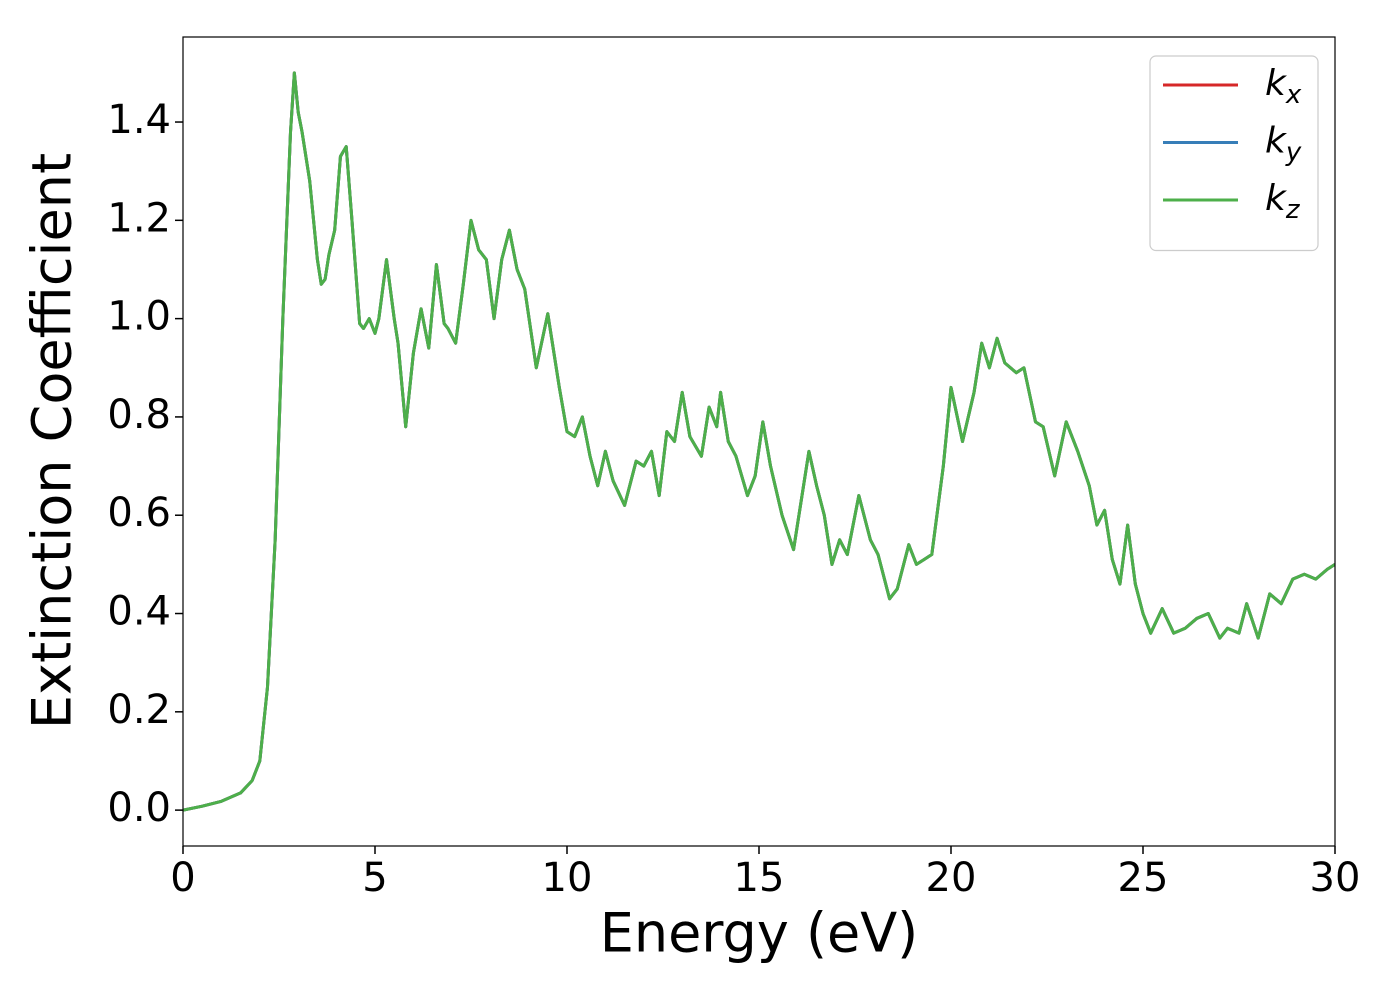  I want to click on x-tick-label: 25, so click(1143, 878).